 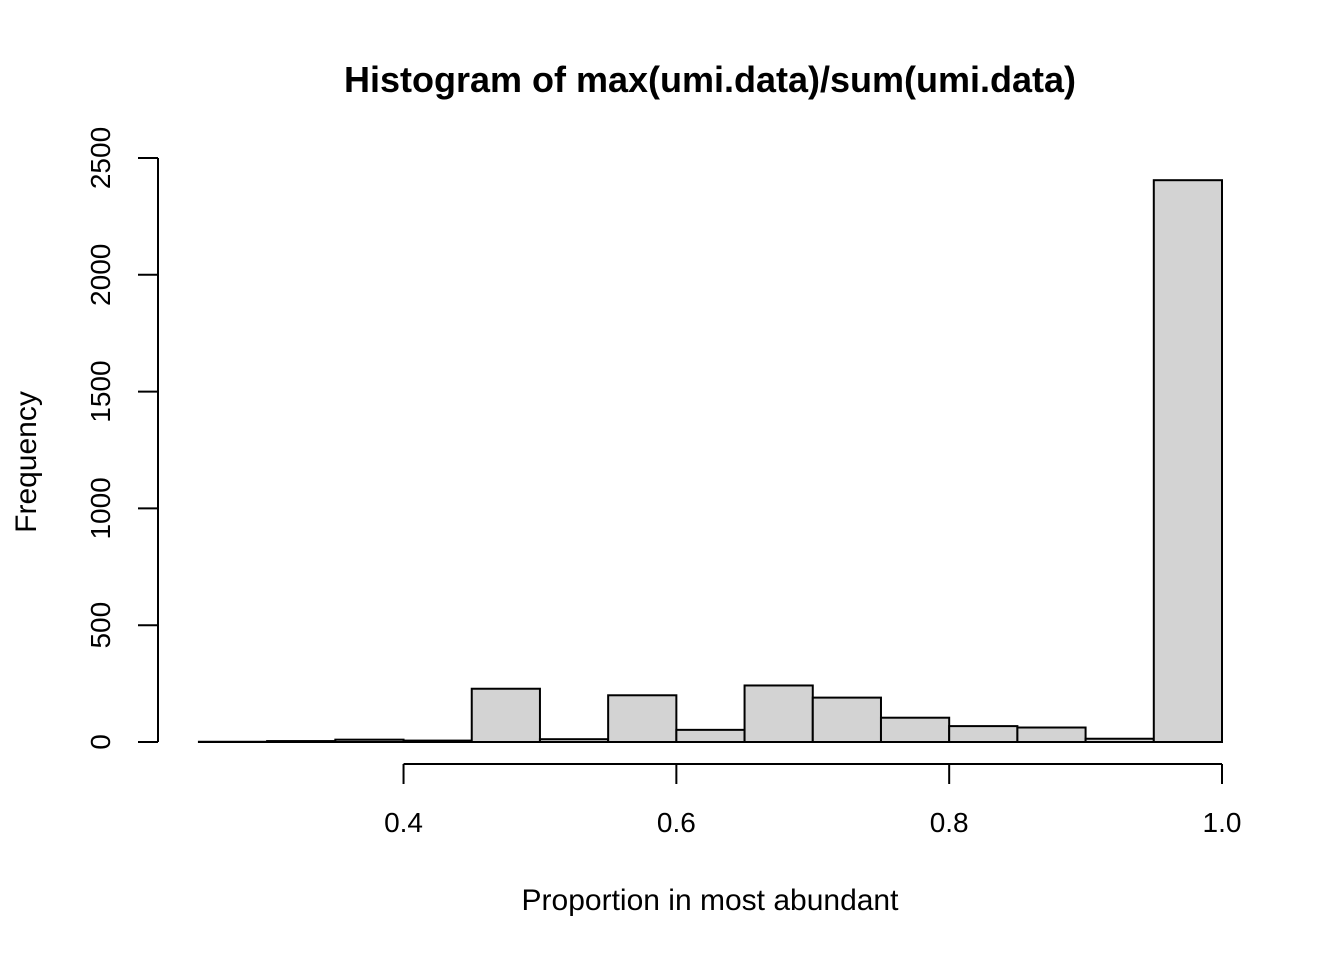 What do you see at coordinates (100, 391) in the screenshot?
I see `y-tick-label: 1500` at bounding box center [100, 391].